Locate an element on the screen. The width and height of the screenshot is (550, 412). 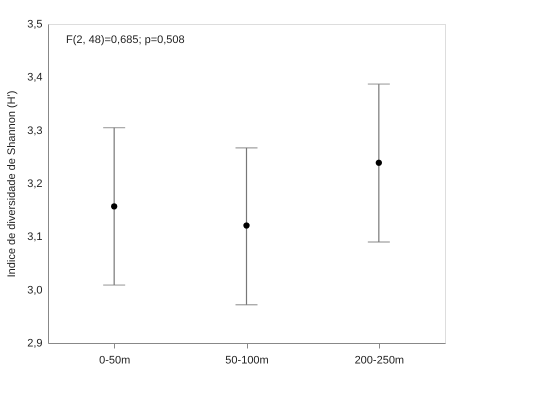
y-tick-label: 3,1 is located at coordinates (34, 237).